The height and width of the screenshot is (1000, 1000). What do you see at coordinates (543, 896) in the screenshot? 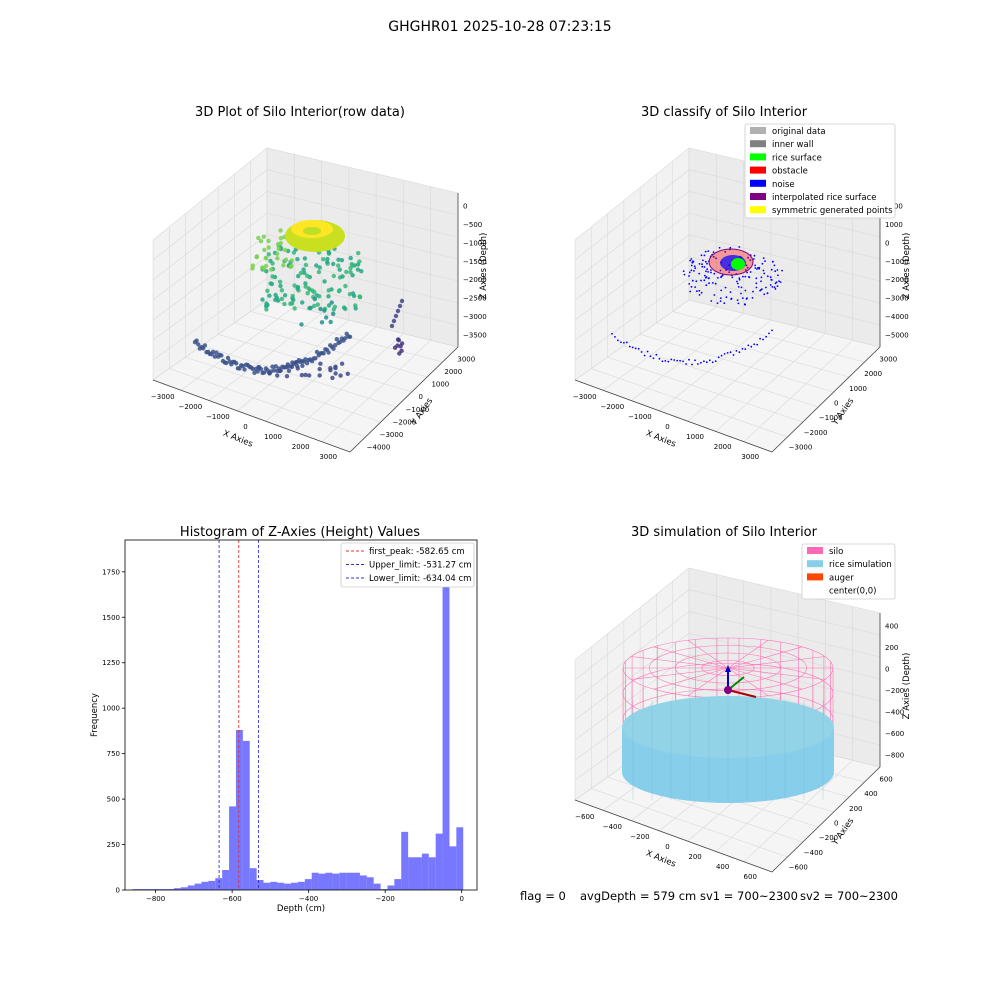
I see `flag-text: flag = 0` at bounding box center [543, 896].